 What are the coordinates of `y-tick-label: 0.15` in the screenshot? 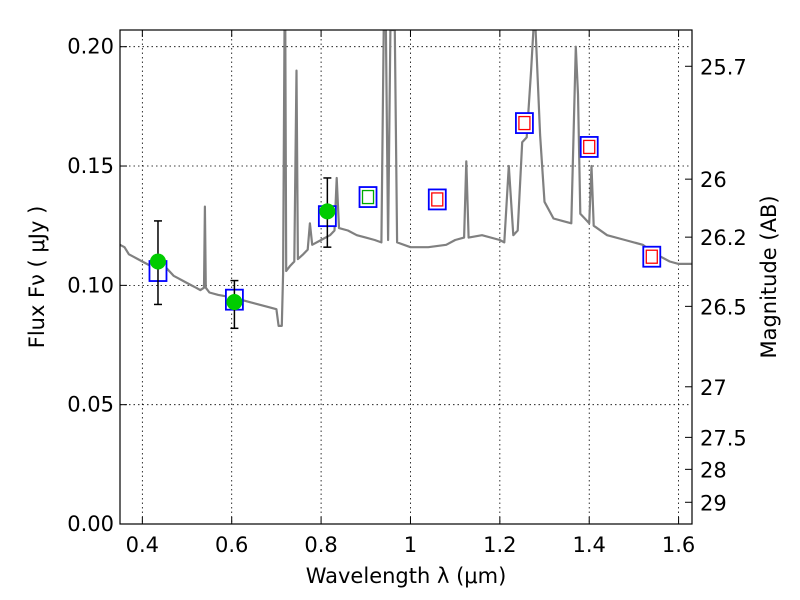 It's located at (90, 166).